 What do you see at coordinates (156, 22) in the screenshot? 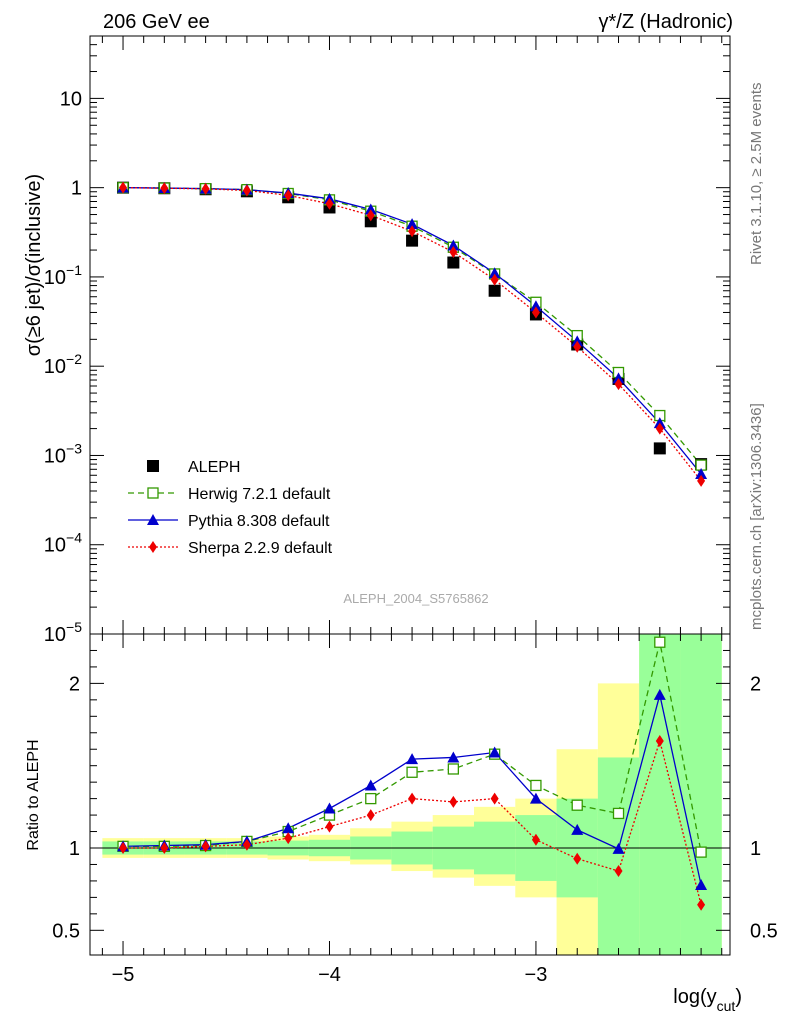
I see `title-left: 206 GeV ee` at bounding box center [156, 22].